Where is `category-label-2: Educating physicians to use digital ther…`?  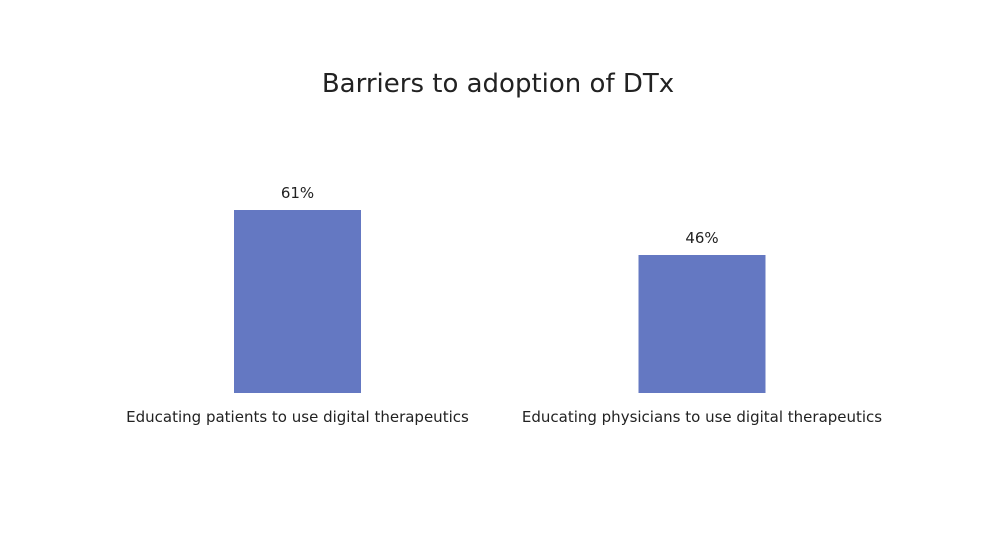
category-label-2: Educating physicians to use digital ther… is located at coordinates (702, 417).